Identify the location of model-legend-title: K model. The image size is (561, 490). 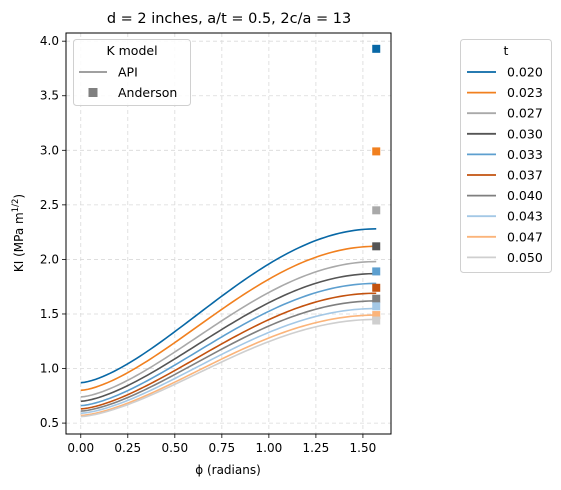
(131, 50).